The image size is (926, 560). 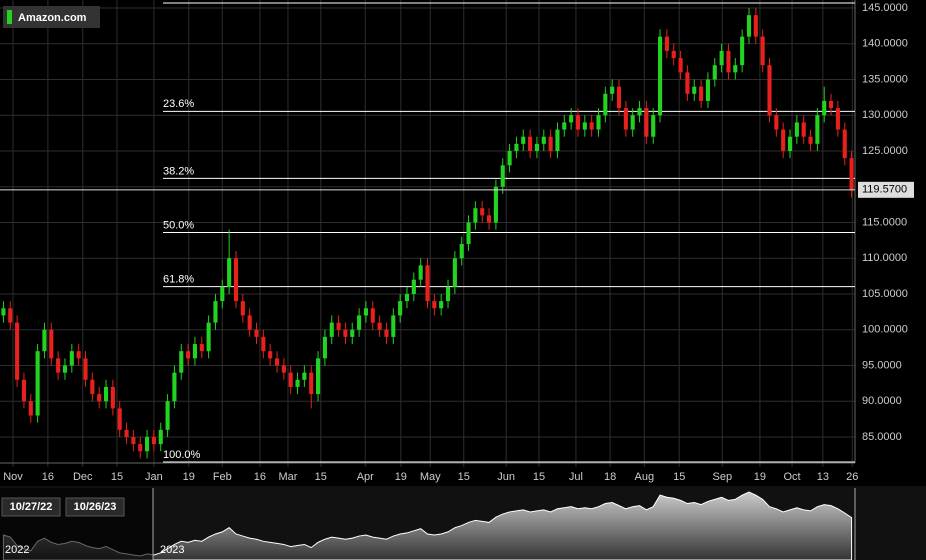 I want to click on y-tick-label: 105.0000, so click(x=885, y=294).